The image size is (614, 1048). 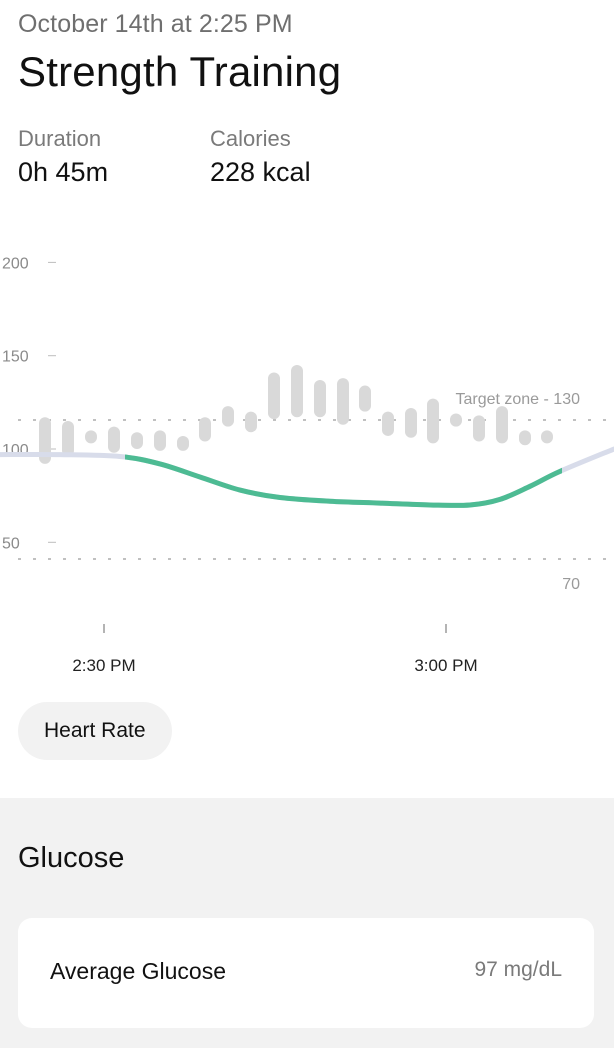 What do you see at coordinates (63, 172) in the screenshot?
I see `duration-value: 0h 45m` at bounding box center [63, 172].